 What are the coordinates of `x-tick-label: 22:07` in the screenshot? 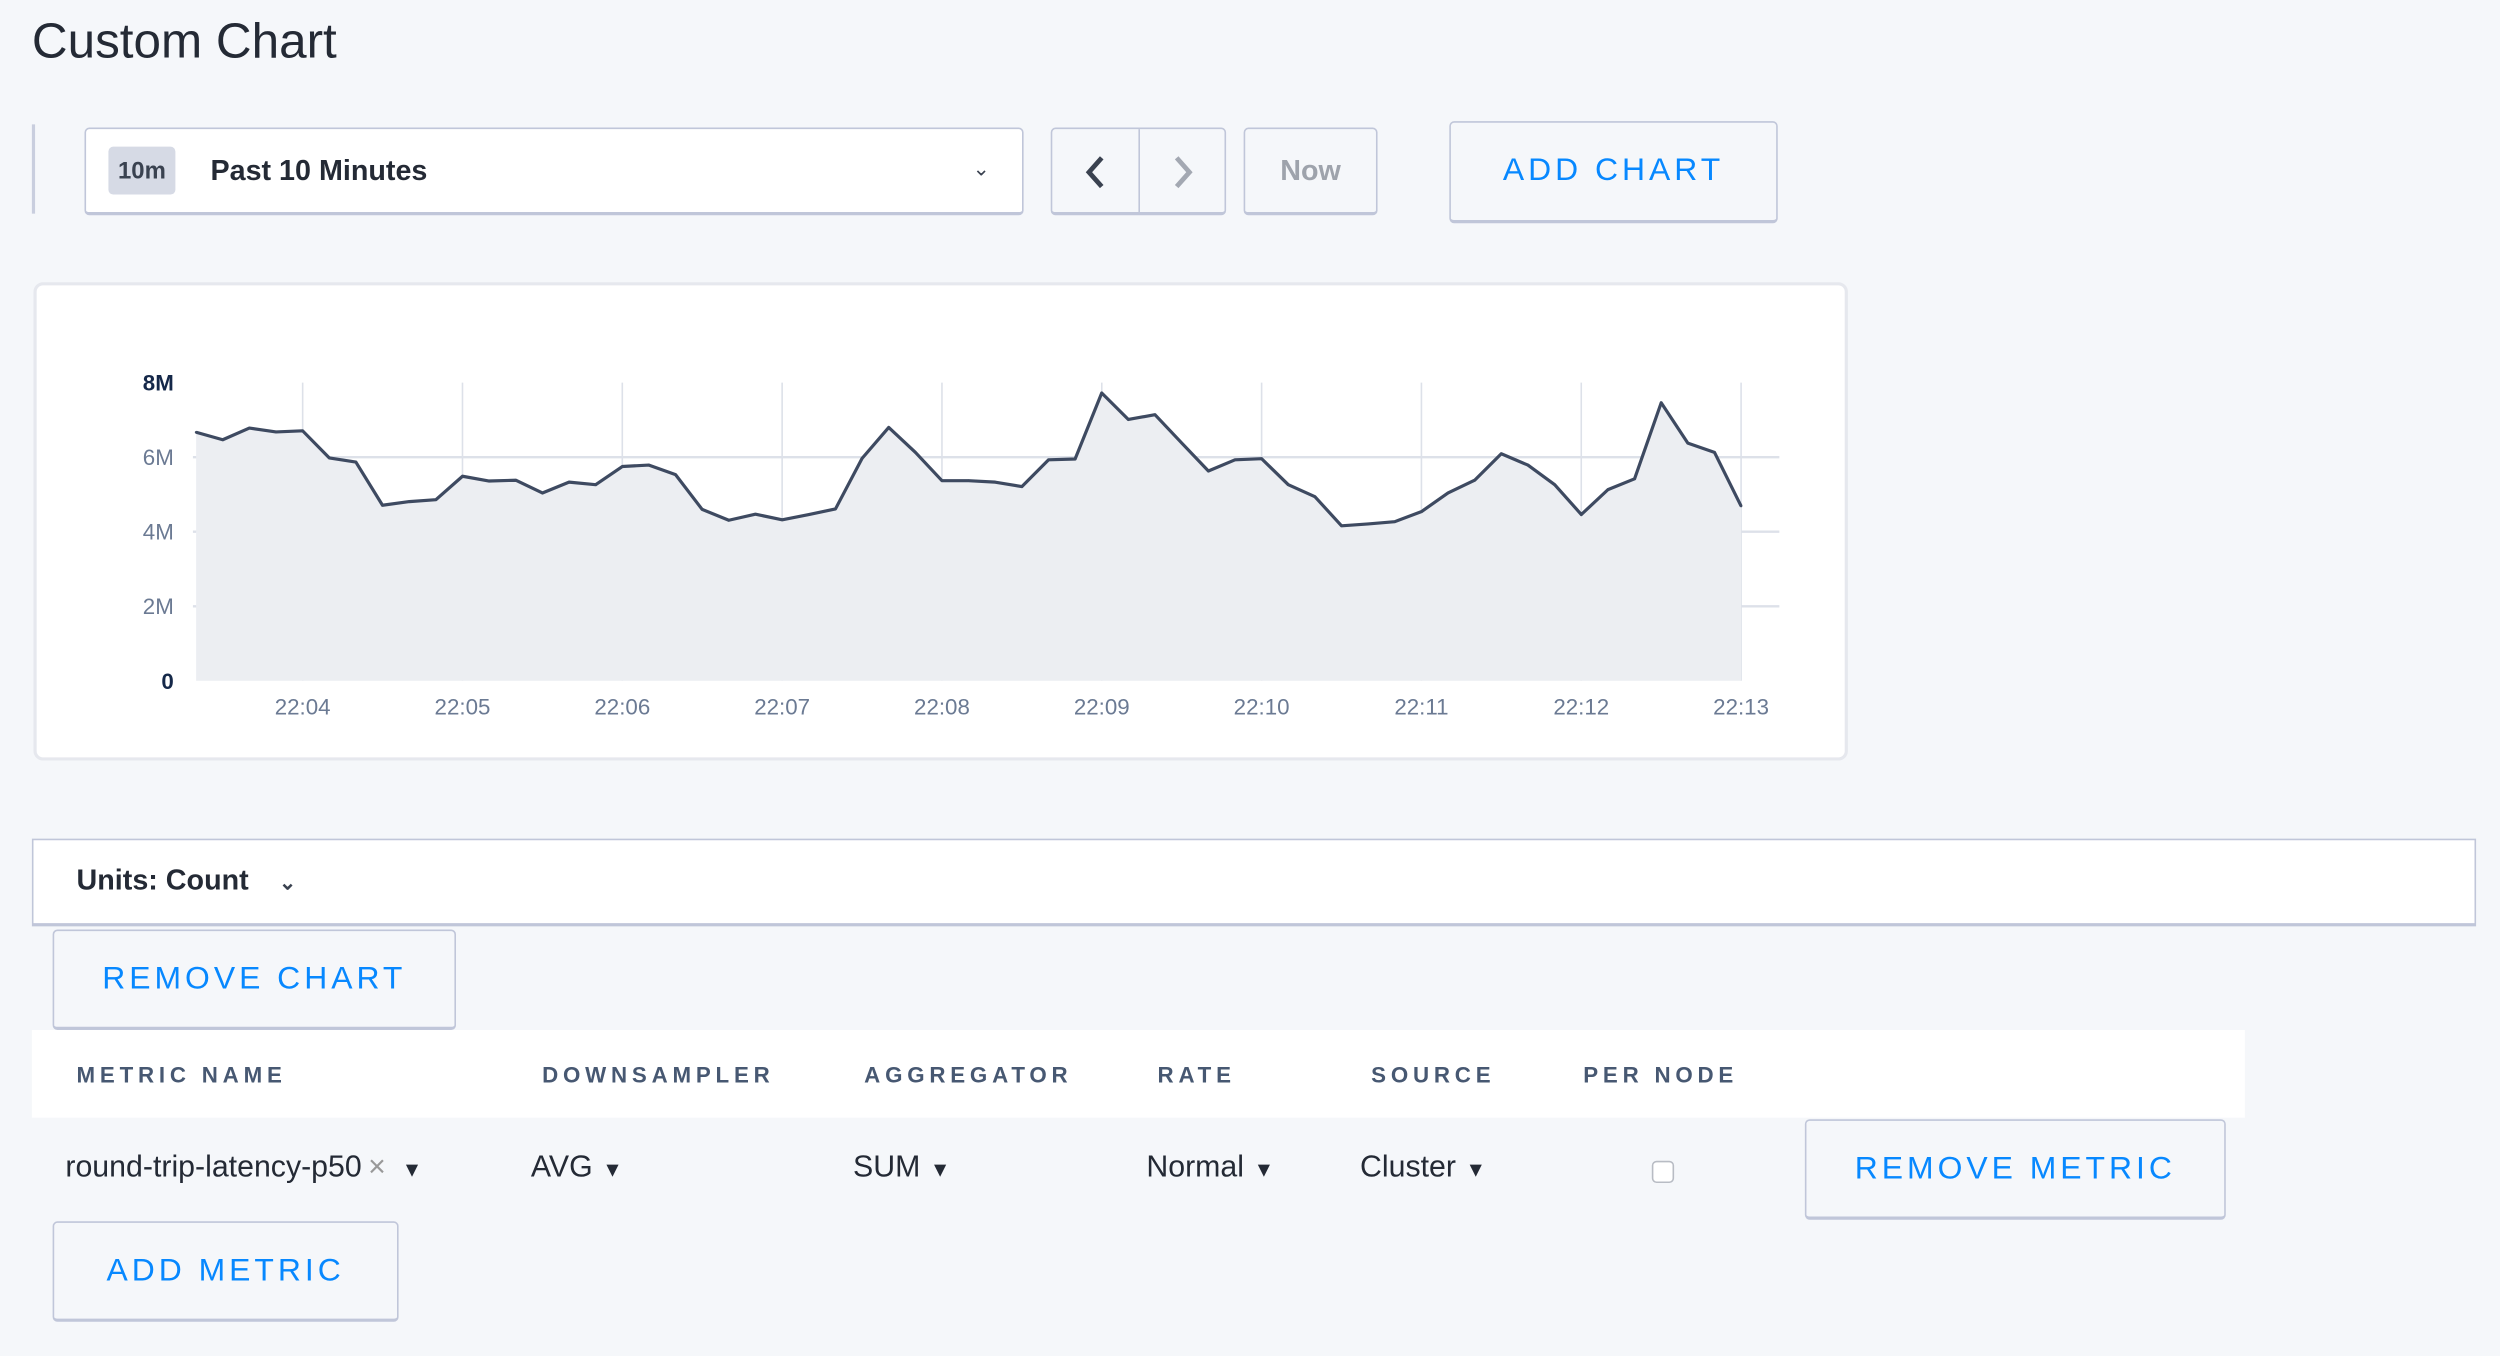 It's located at (782, 706).